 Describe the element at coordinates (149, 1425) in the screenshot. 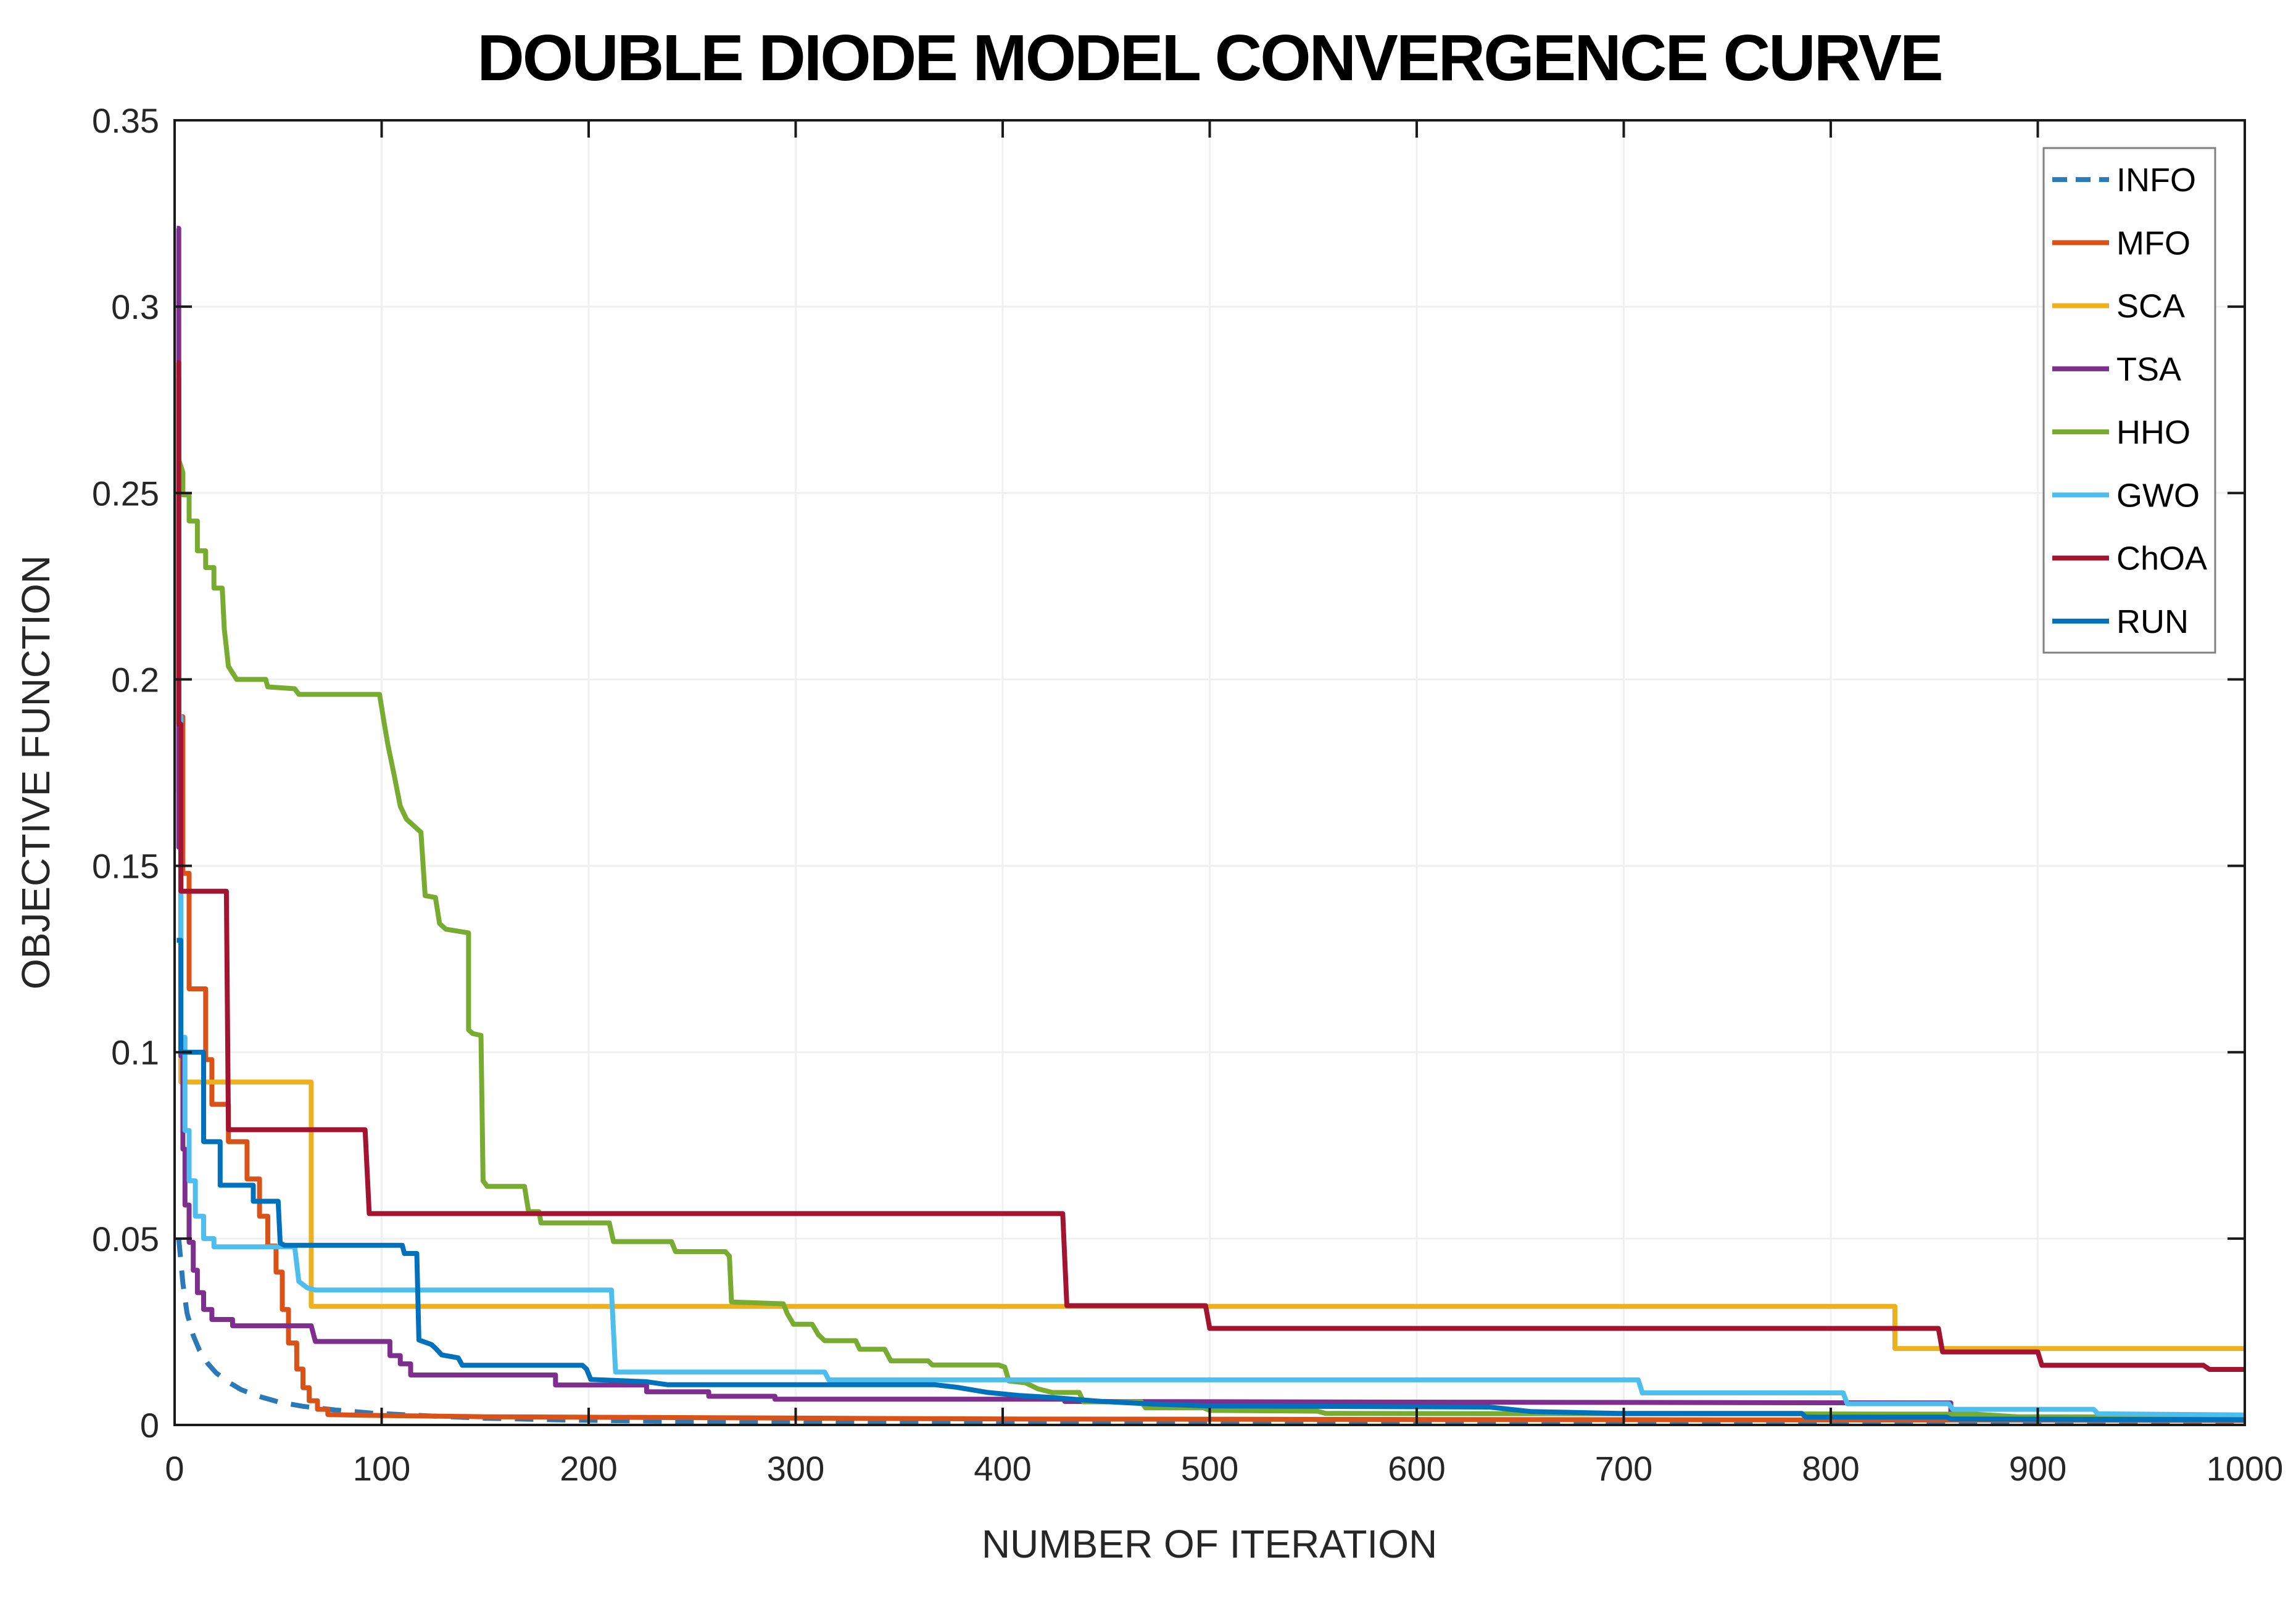

I see `y-tick-label-0: 0` at that location.